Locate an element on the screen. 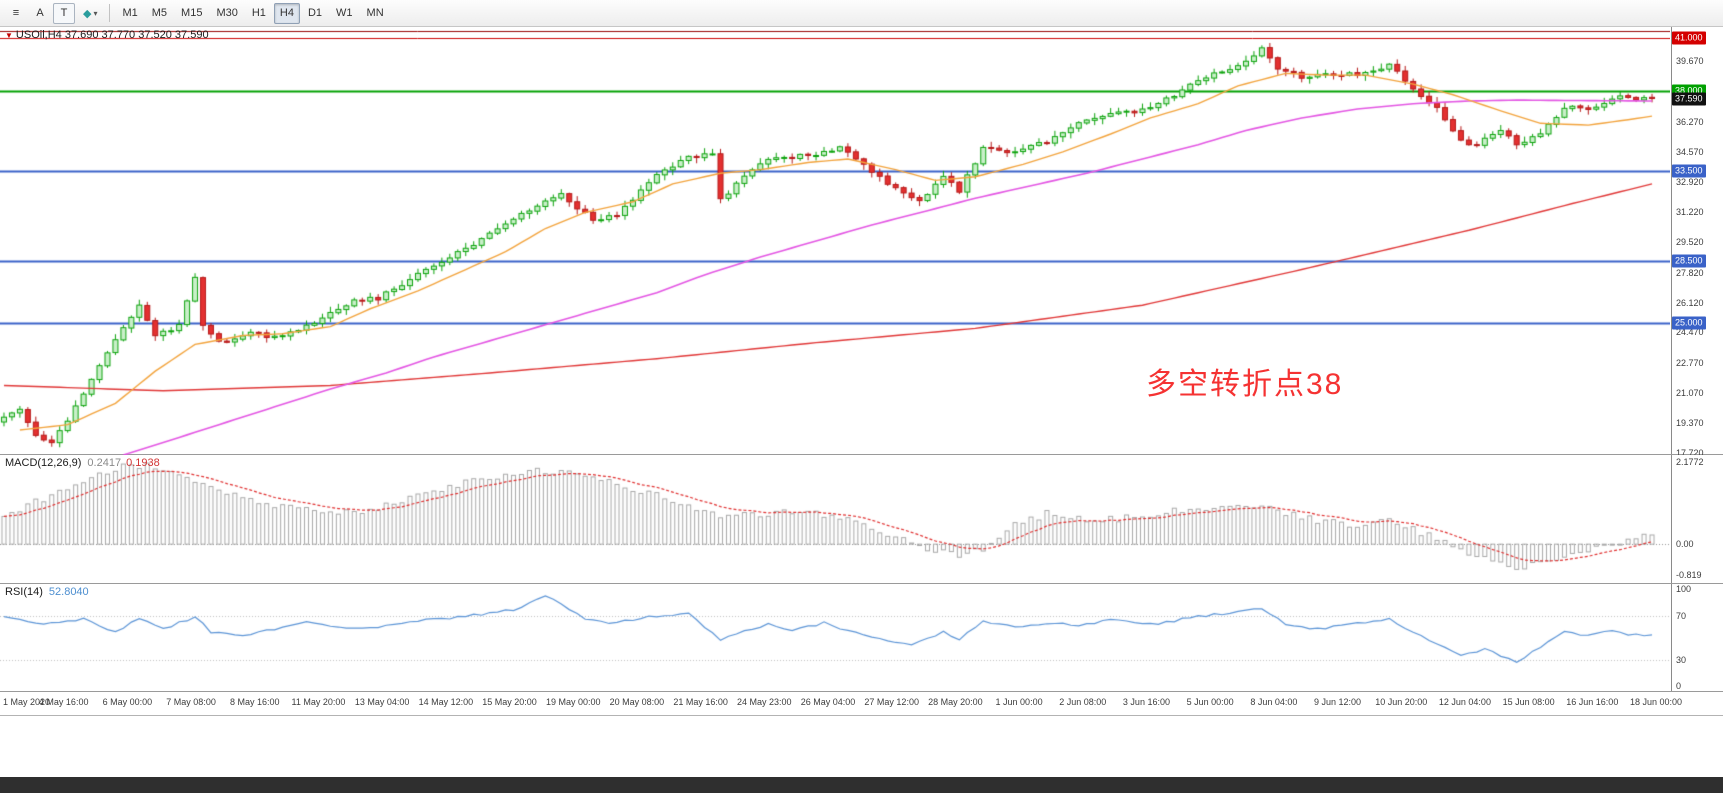  axis-label: 70 is located at coordinates (1681, 616).